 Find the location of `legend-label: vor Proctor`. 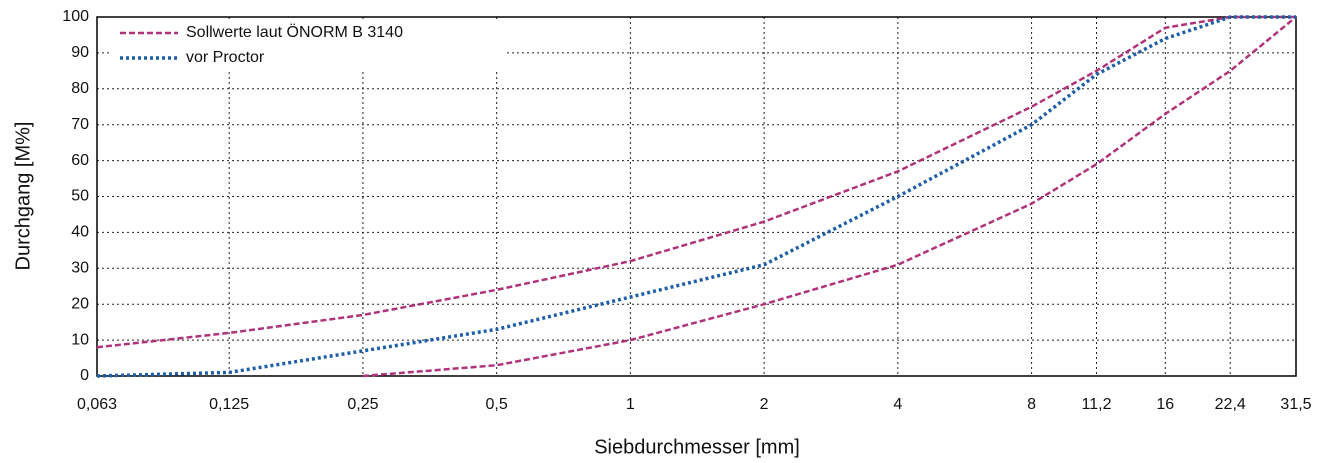

legend-label: vor Proctor is located at coordinates (225, 57).